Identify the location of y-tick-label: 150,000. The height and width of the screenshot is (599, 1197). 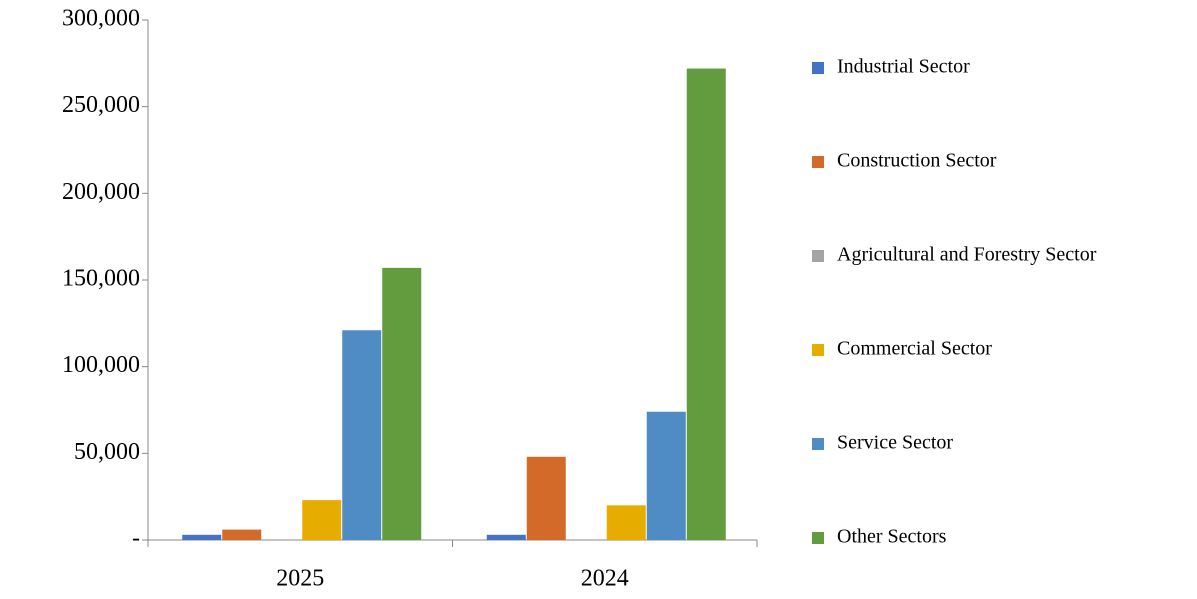
(101, 279).